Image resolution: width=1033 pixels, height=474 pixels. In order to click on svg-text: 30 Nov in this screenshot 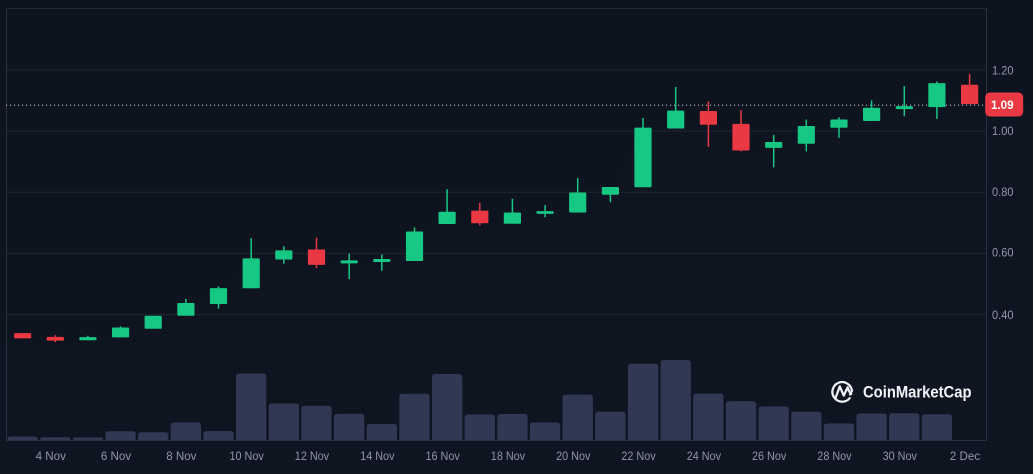, I will do `click(900, 456)`.